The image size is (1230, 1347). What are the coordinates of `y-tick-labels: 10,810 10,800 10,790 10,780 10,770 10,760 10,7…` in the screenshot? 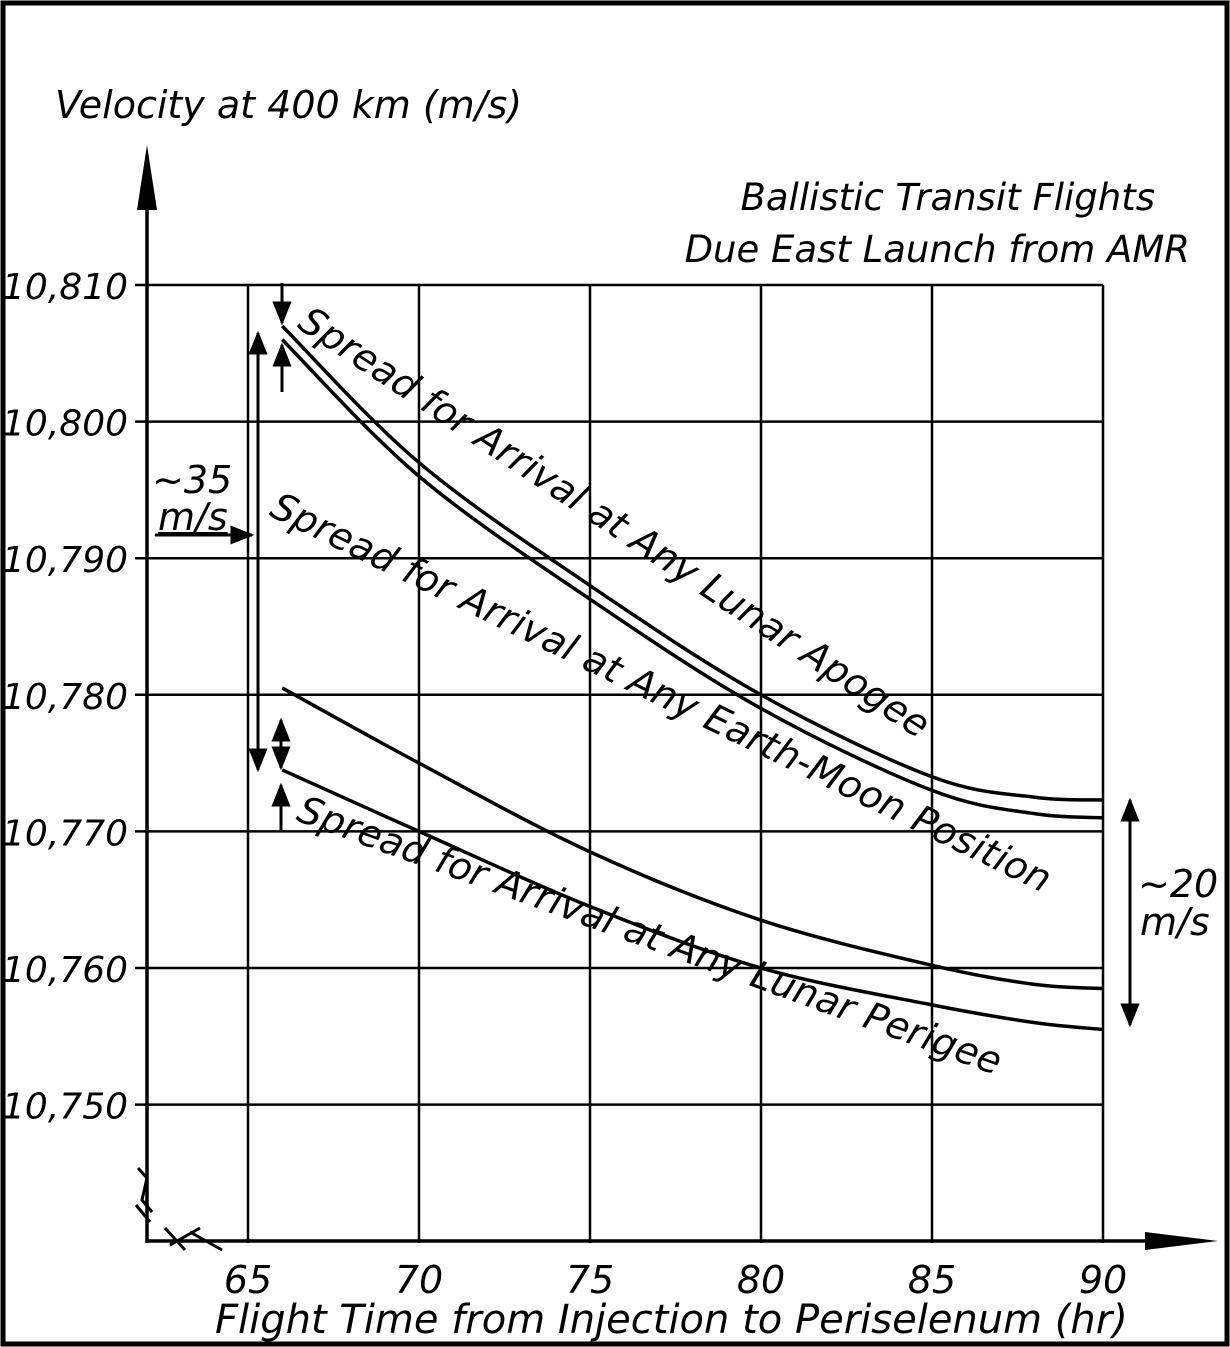 It's located at (65, 697).